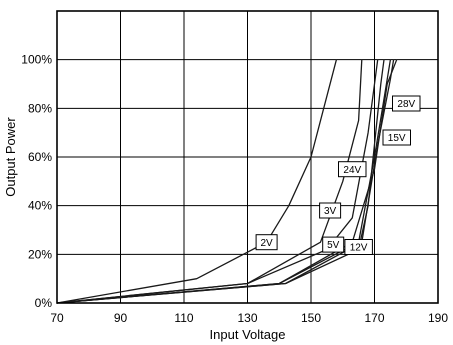  Describe the element at coordinates (40, 206) in the screenshot. I see `y-tick-label: 40%` at that location.